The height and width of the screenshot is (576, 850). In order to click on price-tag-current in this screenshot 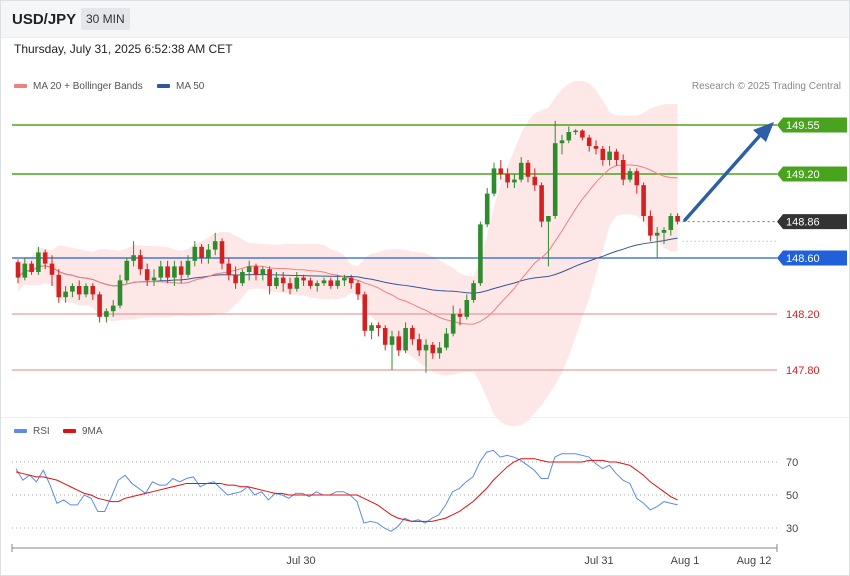, I will do `click(812, 222)`.